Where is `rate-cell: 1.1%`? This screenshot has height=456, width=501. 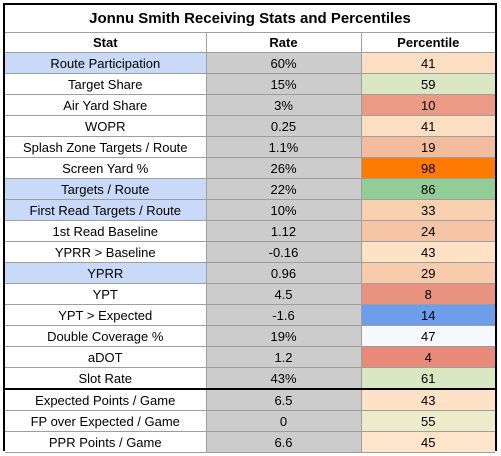
rate-cell: 1.1% is located at coordinates (283, 147).